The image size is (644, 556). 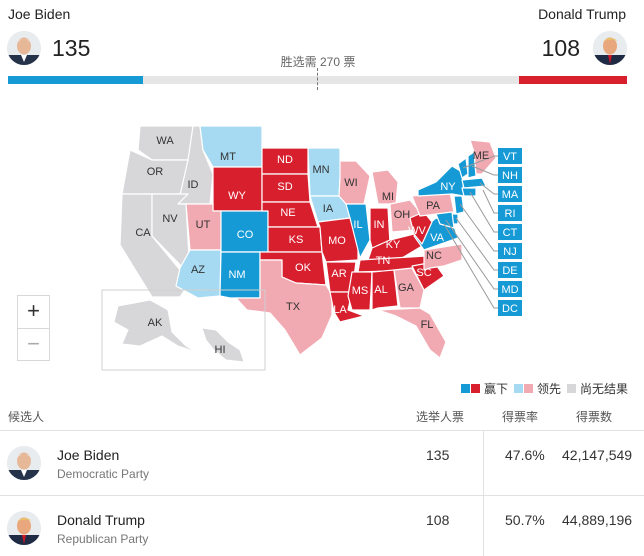 I want to click on state-box-label-ct: CT, so click(x=510, y=233).